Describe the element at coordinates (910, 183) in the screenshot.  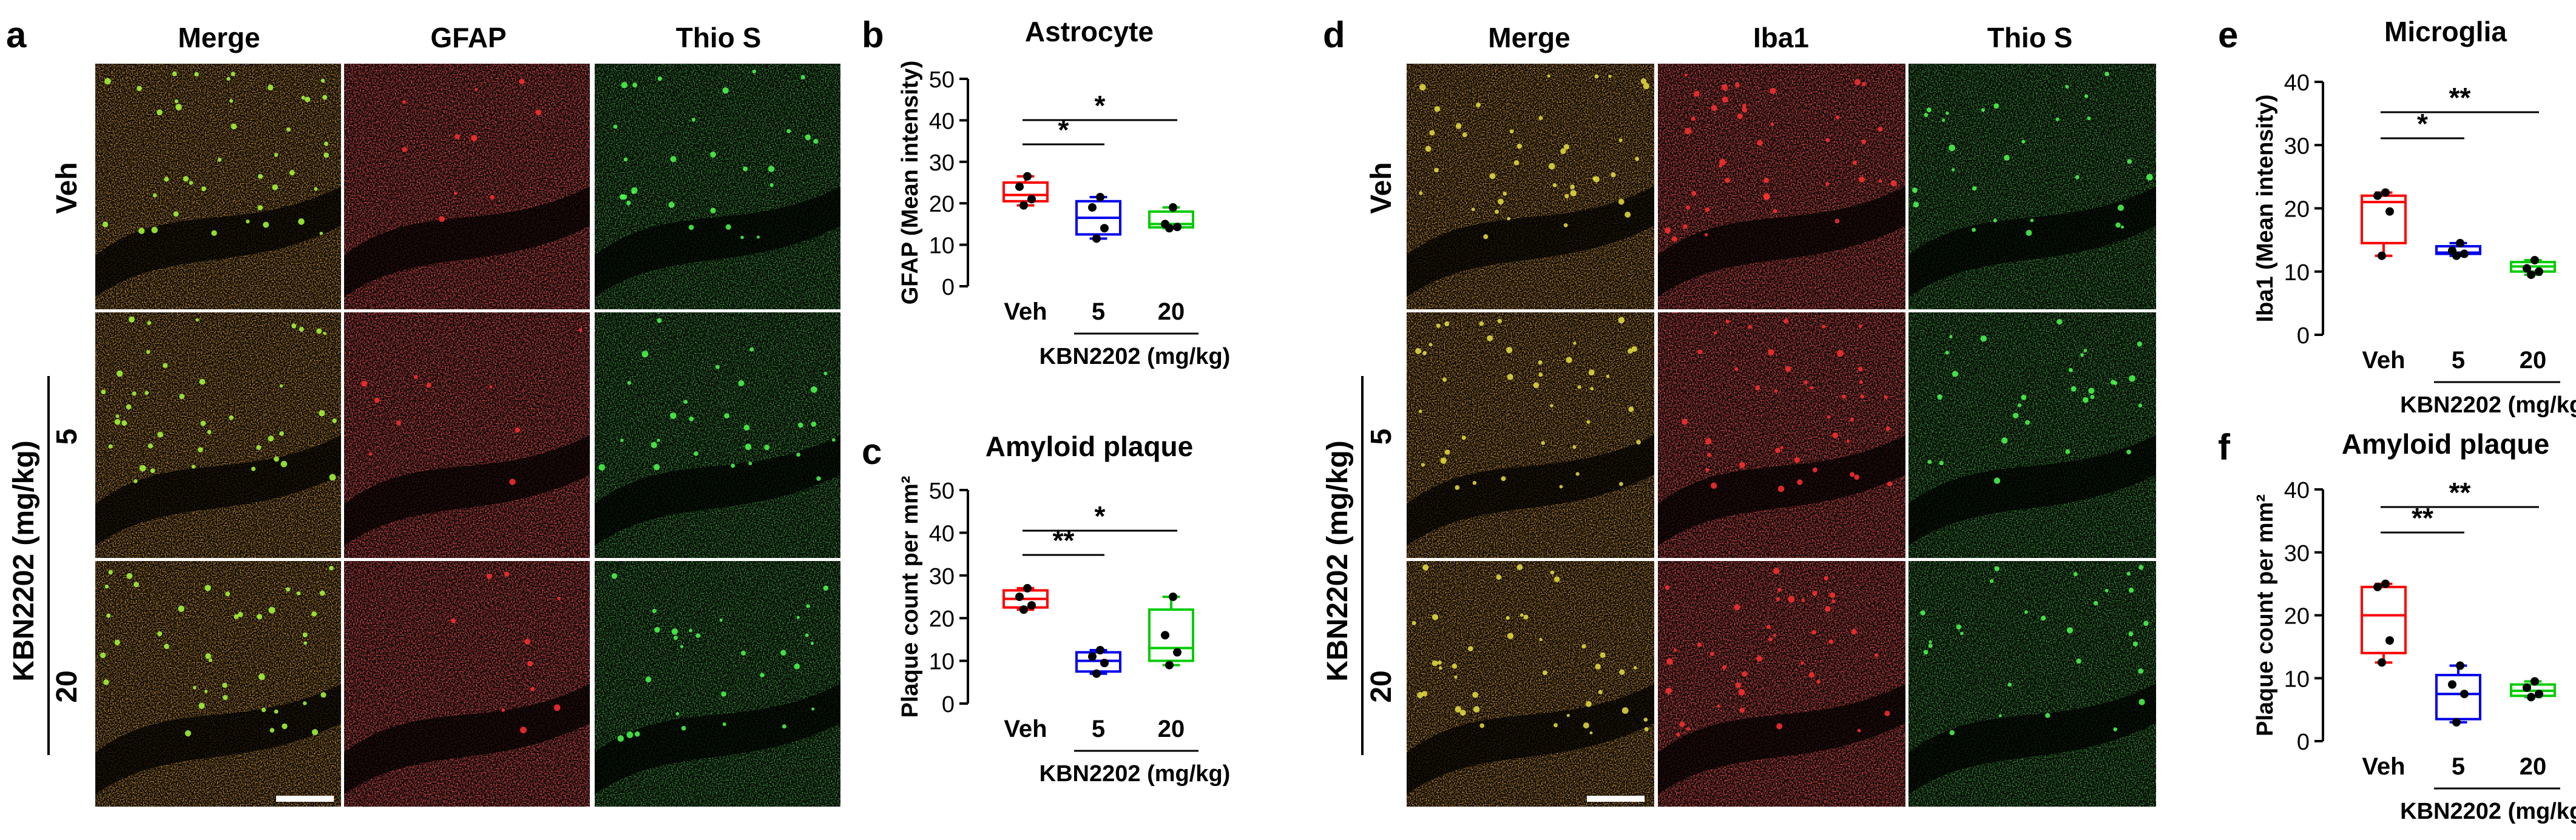
I see `y-axis-label: GFAP (Mean intensity)` at that location.